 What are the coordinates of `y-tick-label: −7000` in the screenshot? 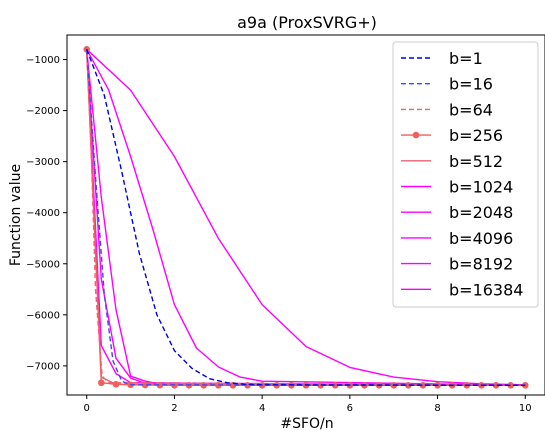 It's located at (43, 366).